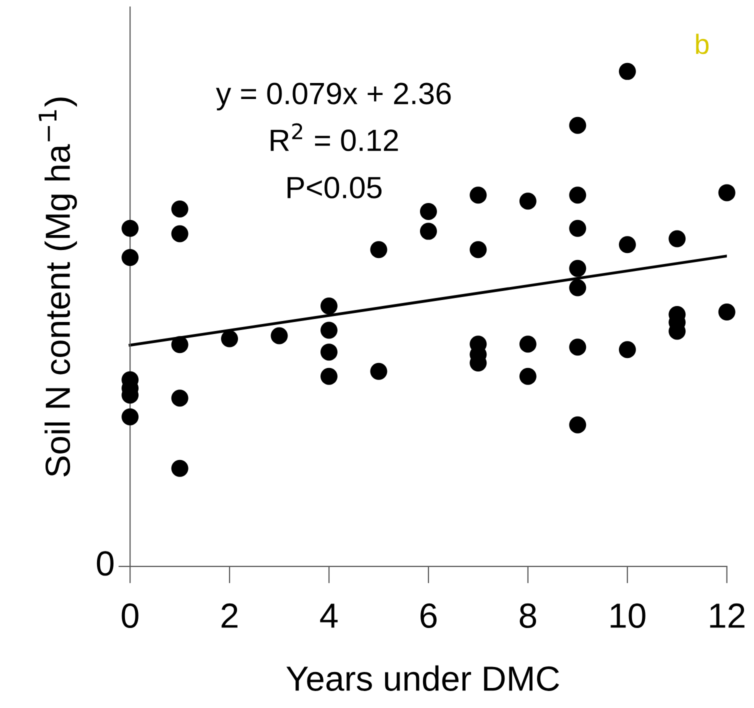 This screenshot has width=754, height=708. What do you see at coordinates (57, 287) in the screenshot?
I see `y-axis-title: Soil N content (Mg ha$^{−1}$)` at bounding box center [57, 287].